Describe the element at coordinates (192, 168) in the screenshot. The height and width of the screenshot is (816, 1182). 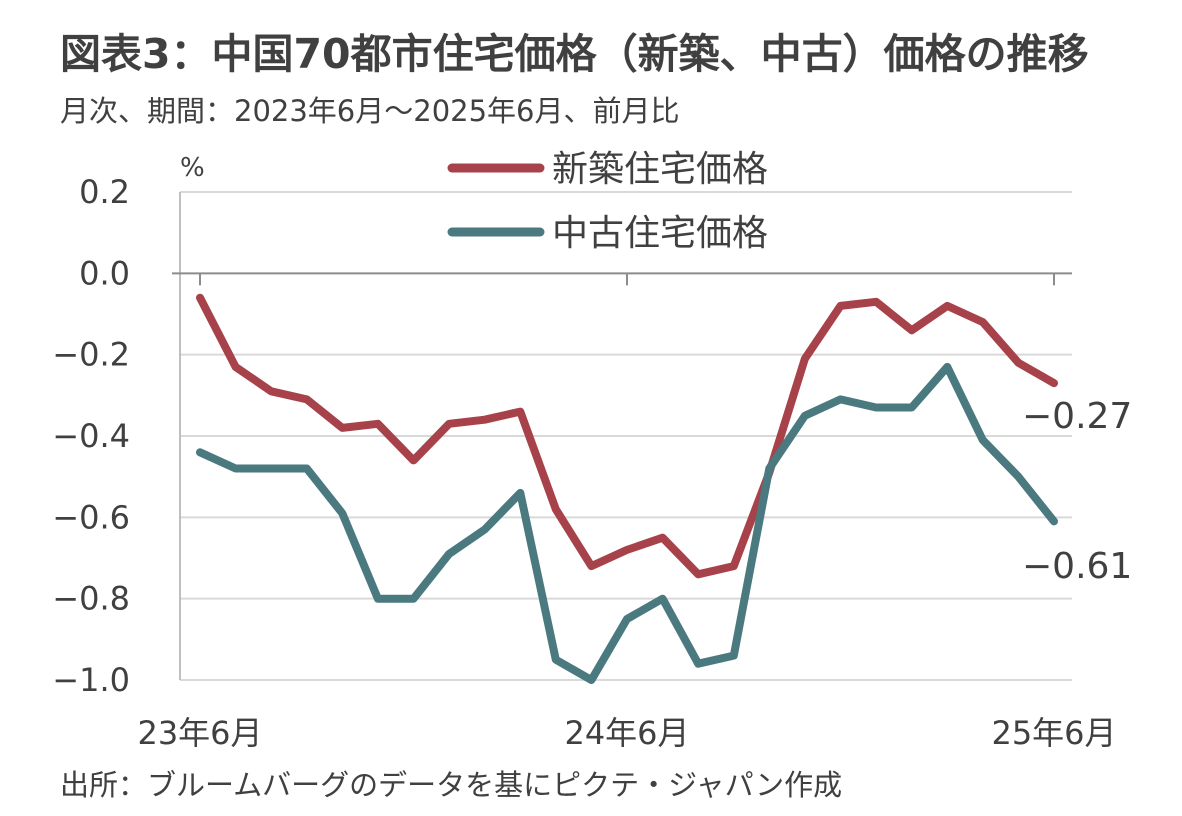
I see `y-axis-unit: %` at that location.